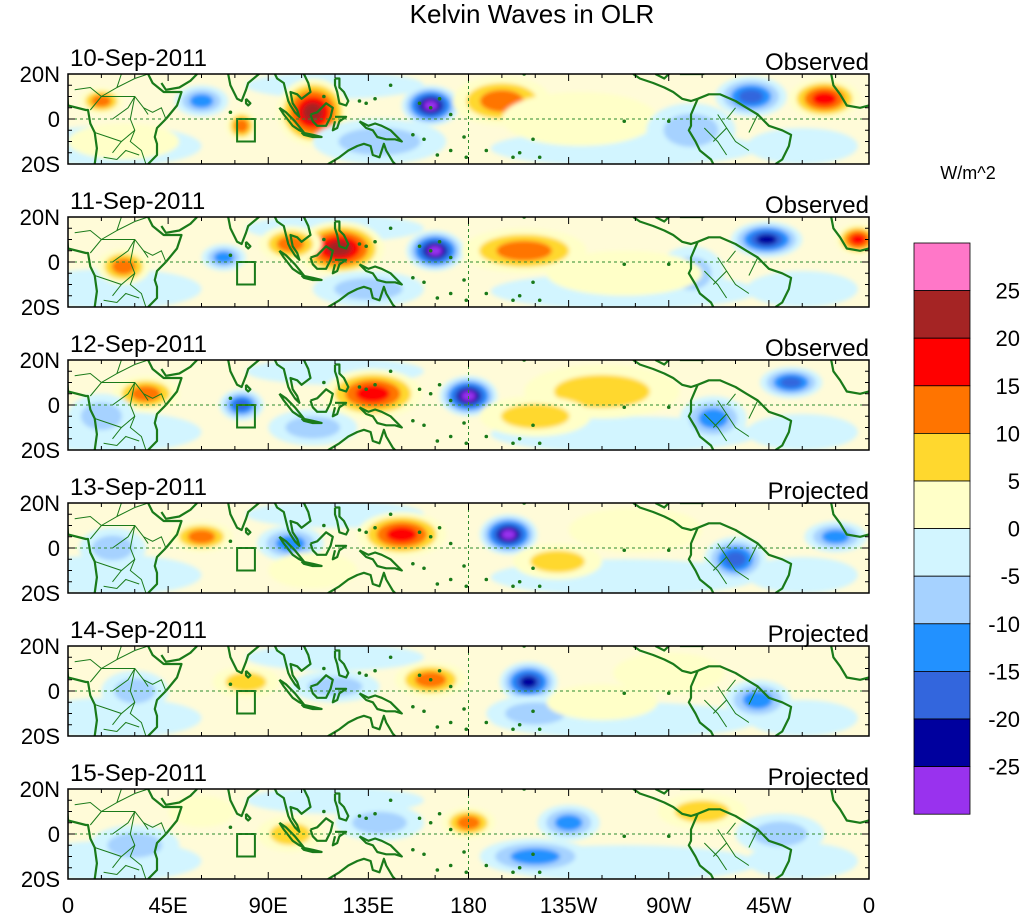 Image resolution: width=1021 pixels, height=922 pixels. I want to click on colorbar-label: 5, so click(1014, 481).